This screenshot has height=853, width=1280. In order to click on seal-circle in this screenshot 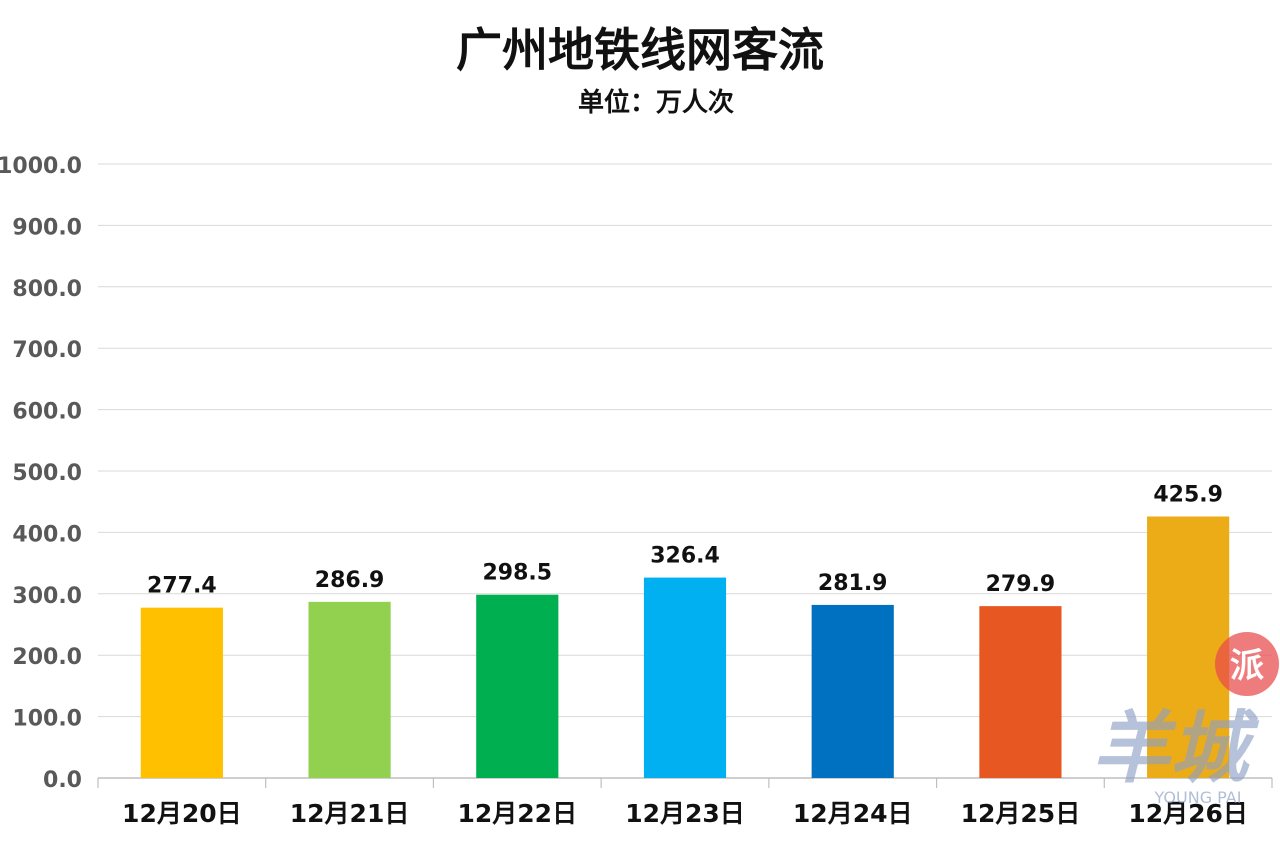, I will do `click(1247, 664)`.